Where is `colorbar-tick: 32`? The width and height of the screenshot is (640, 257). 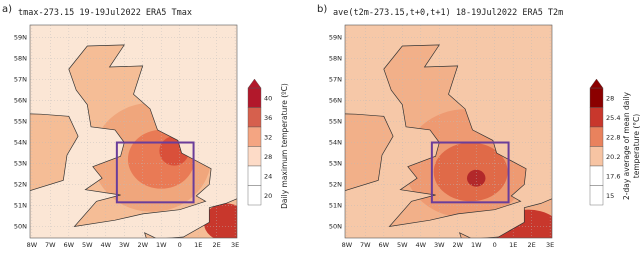 colorbar-tick: 32 is located at coordinates (268, 137).